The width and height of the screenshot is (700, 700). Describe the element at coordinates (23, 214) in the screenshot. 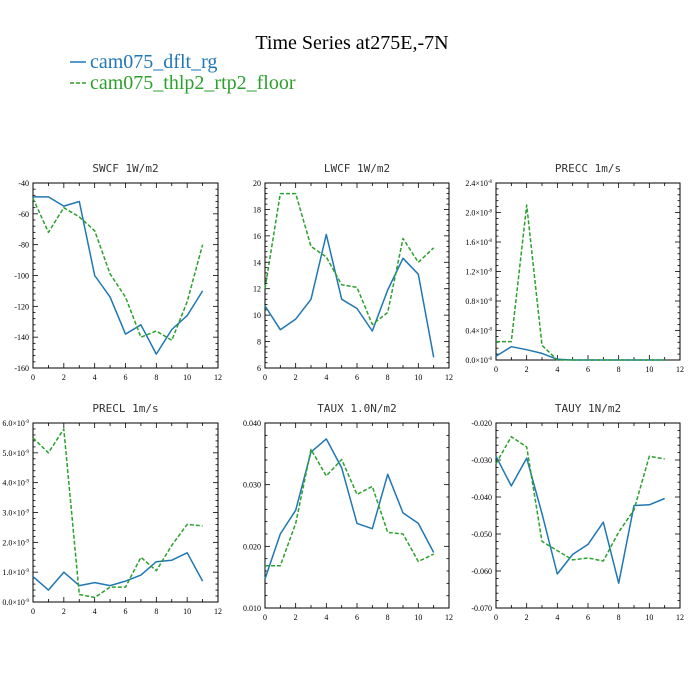

I see `y-tick-label: -60` at that location.